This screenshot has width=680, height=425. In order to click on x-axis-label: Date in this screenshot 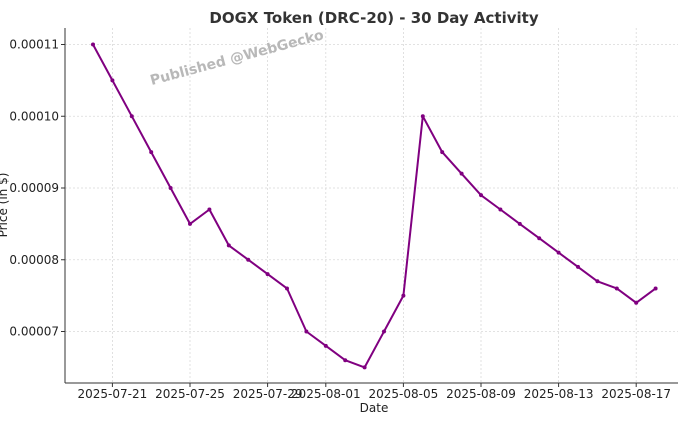, I will do `click(374, 408)`.